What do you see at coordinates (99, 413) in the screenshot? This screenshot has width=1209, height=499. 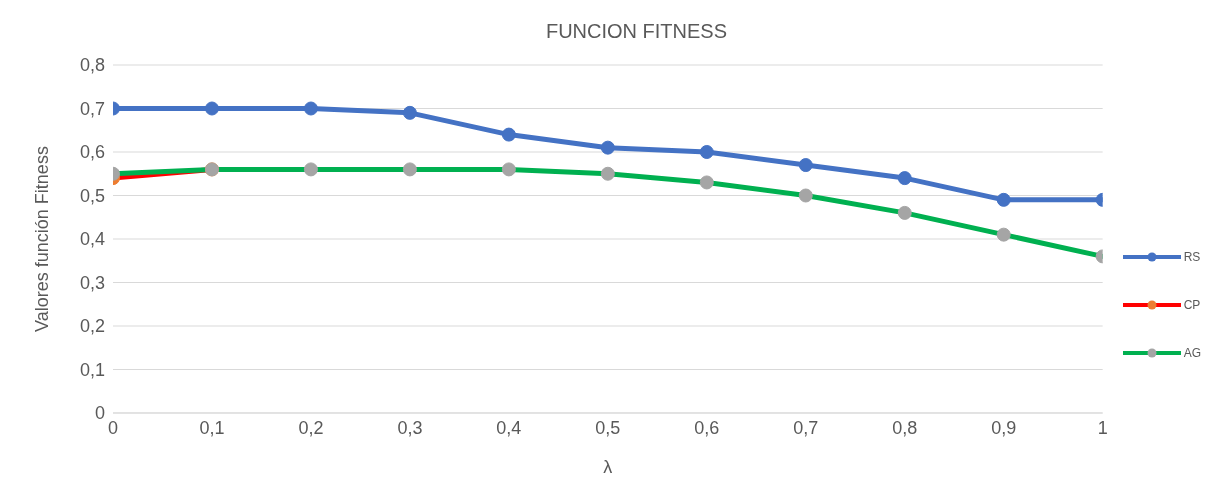 I see `y-tick-label: 0` at bounding box center [99, 413].